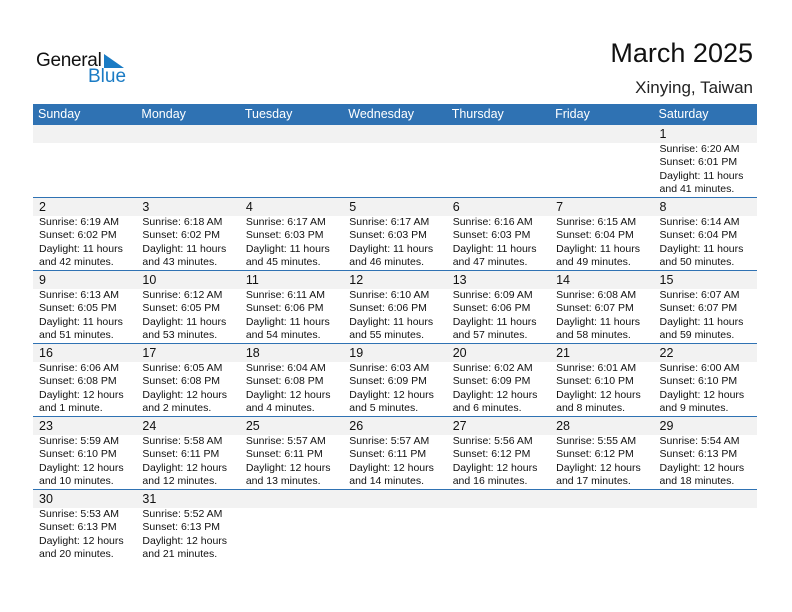 This screenshot has width=792, height=612. I want to click on sunset-text: Sunset: 6:10 PM, so click(698, 381).